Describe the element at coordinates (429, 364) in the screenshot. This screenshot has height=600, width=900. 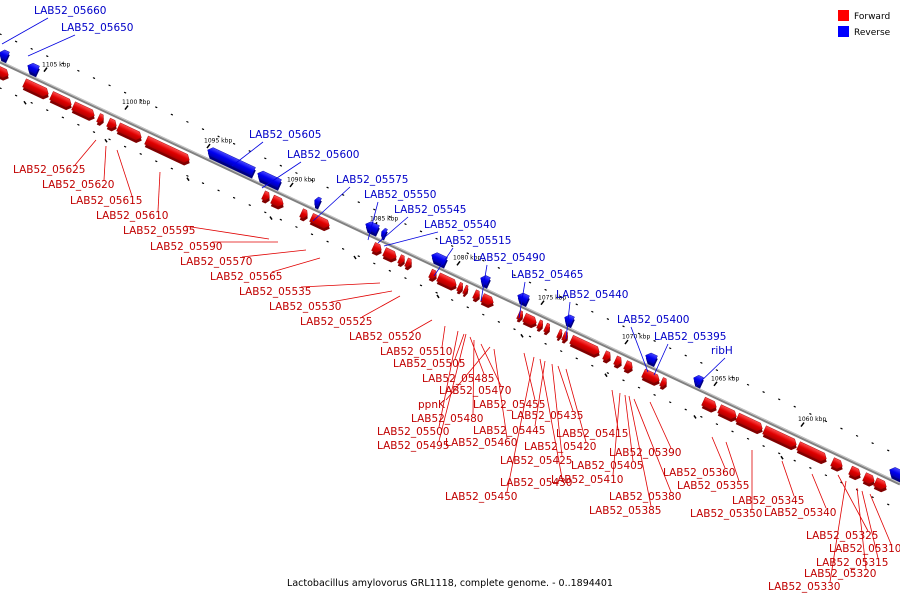
I see `forward-gene-label-lab52-05505: LAB52_05505` at that location.